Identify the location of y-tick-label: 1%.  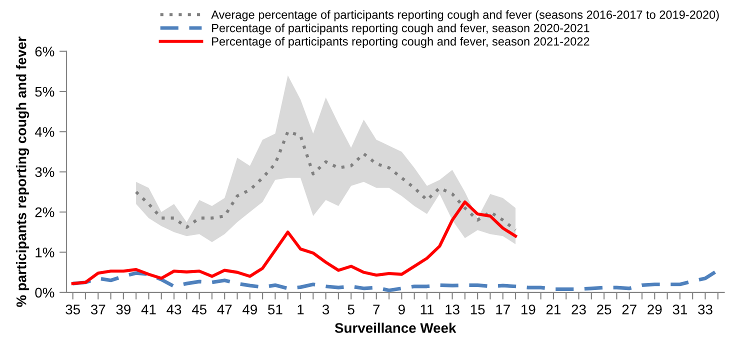
(45, 253).